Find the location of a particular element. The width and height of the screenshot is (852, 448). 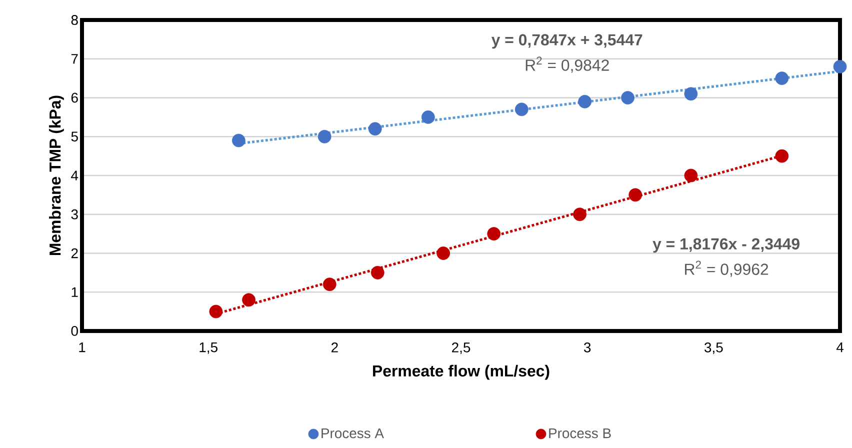

legend-label: Process B is located at coordinates (580, 433).